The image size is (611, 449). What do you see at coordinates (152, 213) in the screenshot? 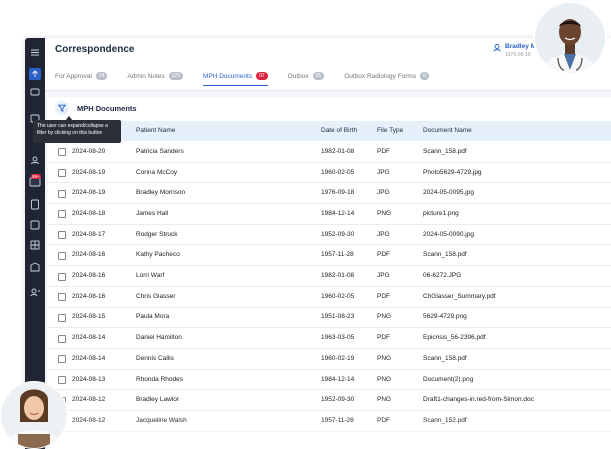
I see `table-cell: James Hall` at bounding box center [152, 213].